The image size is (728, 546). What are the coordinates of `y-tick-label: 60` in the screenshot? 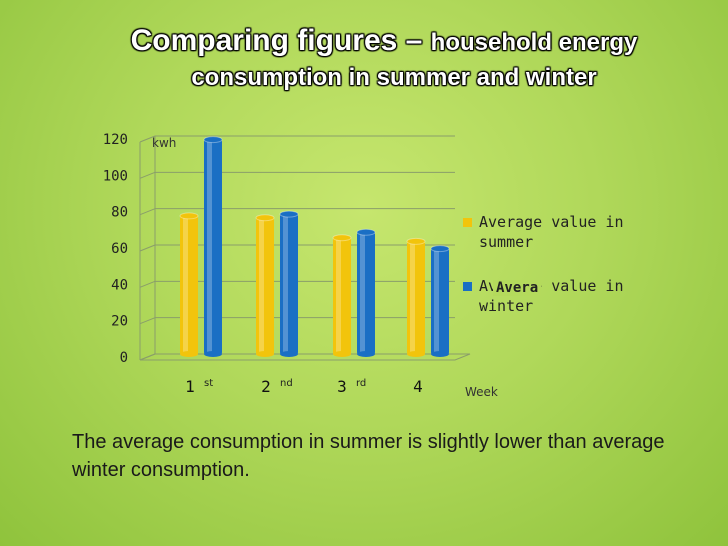 It's located at (119, 249).